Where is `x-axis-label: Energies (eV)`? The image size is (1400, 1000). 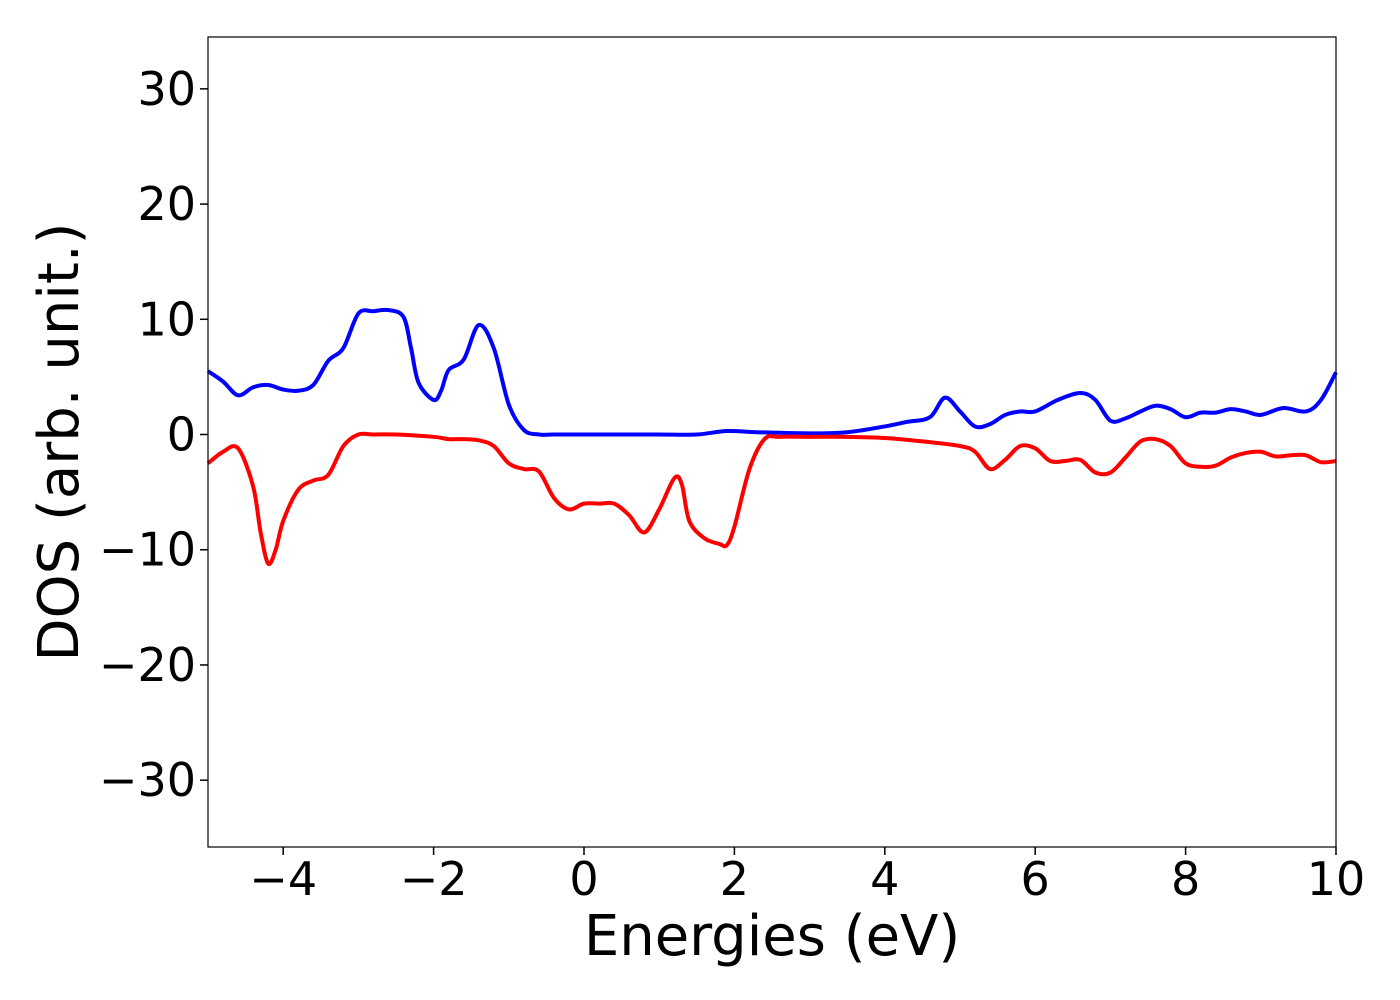
x-axis-label: Energies (eV) is located at coordinates (772, 936).